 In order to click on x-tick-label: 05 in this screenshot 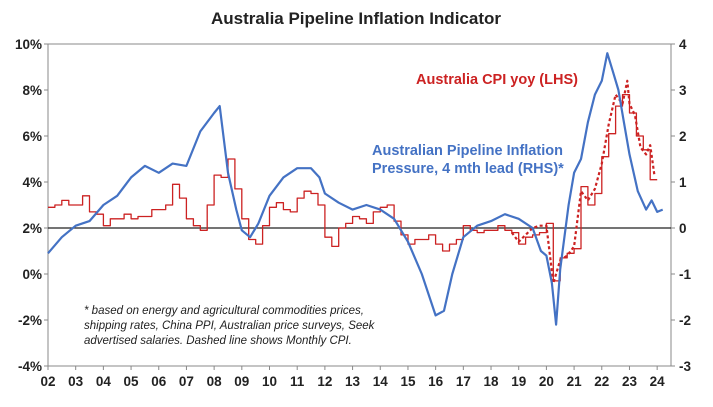, I will do `click(132, 381)`.